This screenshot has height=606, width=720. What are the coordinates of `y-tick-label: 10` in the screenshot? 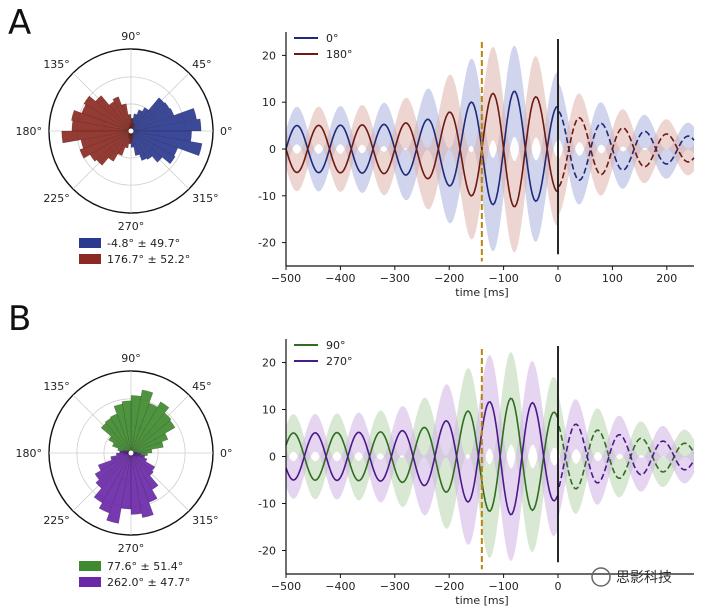 It's located at (269, 410).